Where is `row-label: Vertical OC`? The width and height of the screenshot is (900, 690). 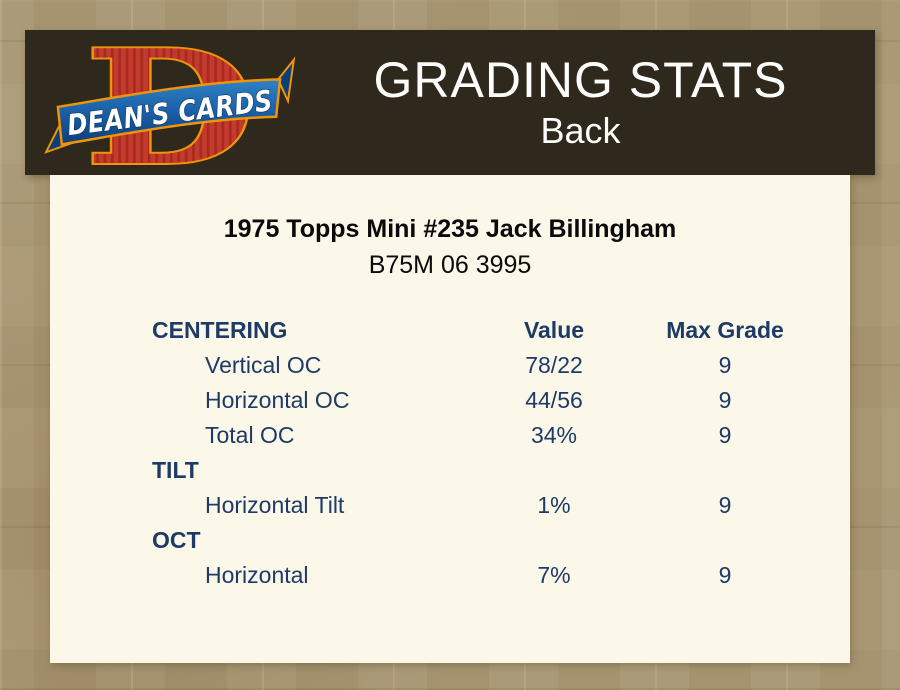 row-label: Vertical OC is located at coordinates (263, 365).